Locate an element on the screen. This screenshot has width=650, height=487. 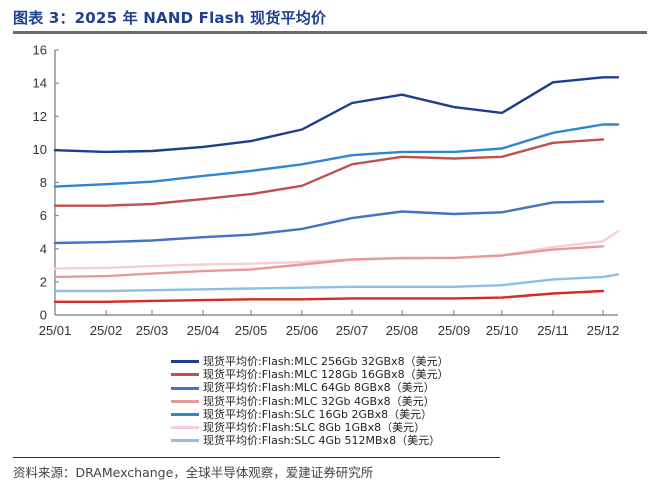
legend-item: 现货平均价:Flash:MLC 32Gb 4GBx8（美元） is located at coordinates (310, 401).